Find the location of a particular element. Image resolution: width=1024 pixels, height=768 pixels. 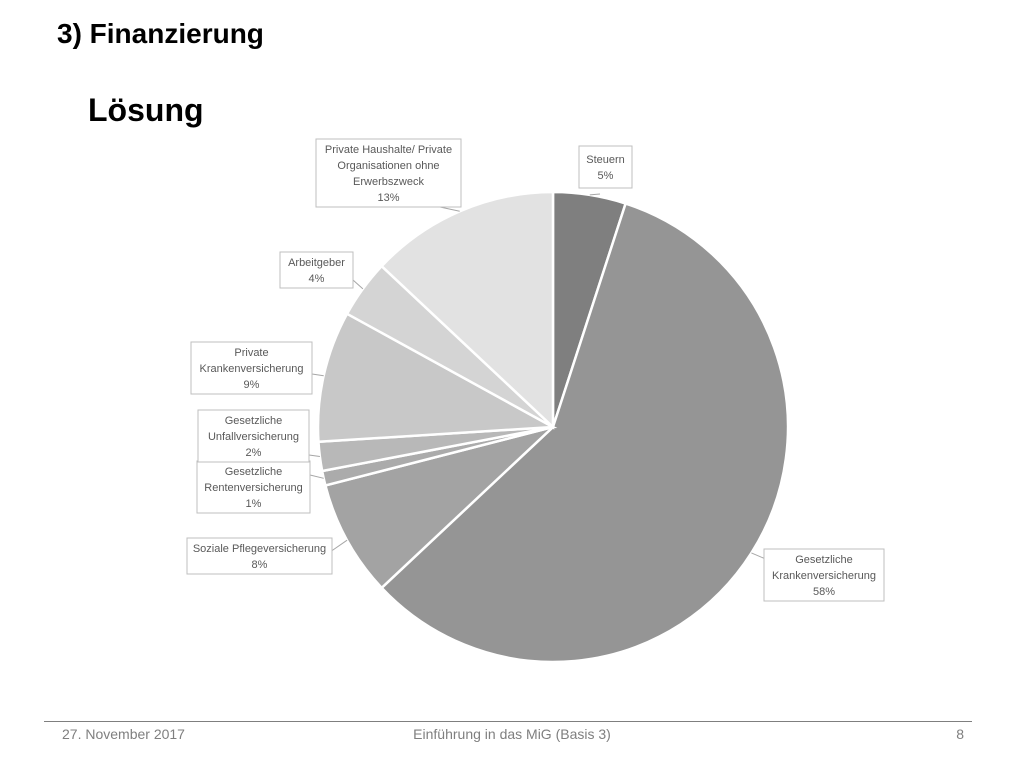

footer-date: 27. November 2017 is located at coordinates (123, 734).